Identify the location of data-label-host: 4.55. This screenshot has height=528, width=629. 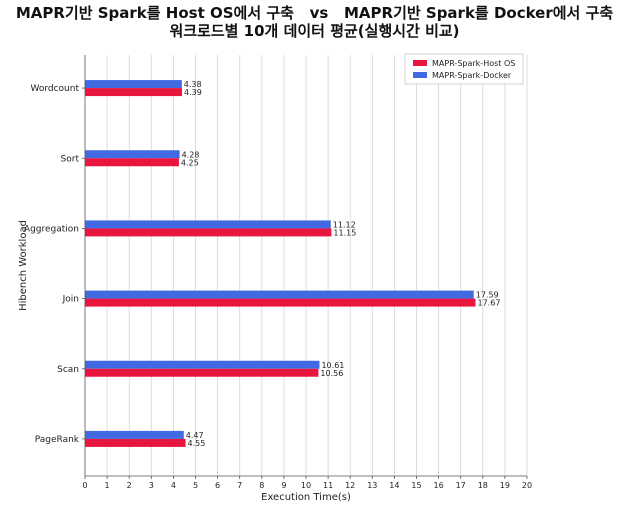
(197, 443).